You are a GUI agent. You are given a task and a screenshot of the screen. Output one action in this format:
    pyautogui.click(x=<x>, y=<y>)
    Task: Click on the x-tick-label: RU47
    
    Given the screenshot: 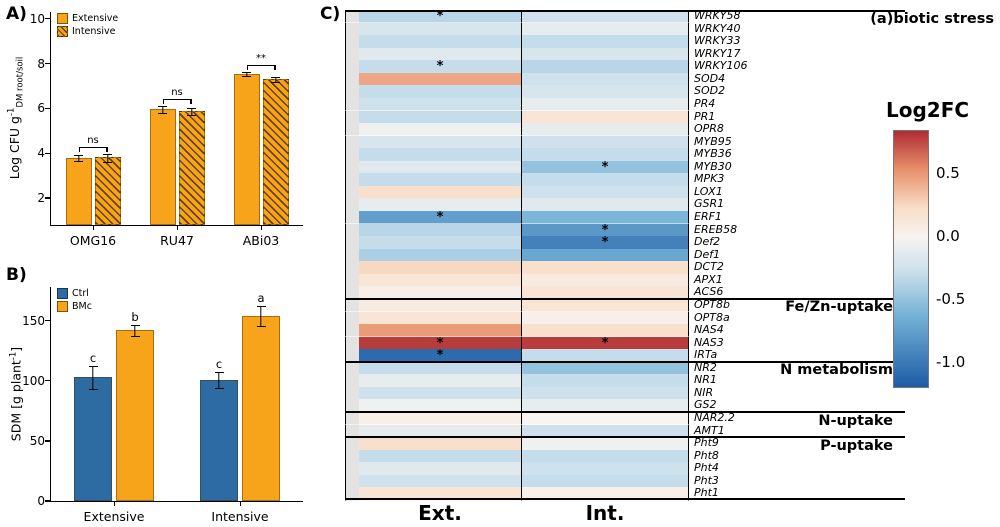 What is the action you would take?
    pyautogui.click(x=177, y=240)
    